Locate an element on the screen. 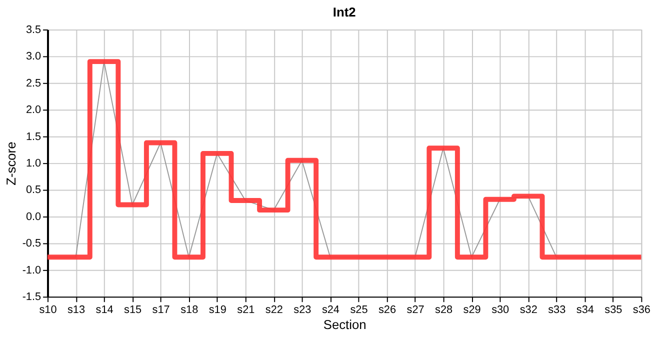 The width and height of the screenshot is (660, 360). x-tick-label: s13 is located at coordinates (76, 310).